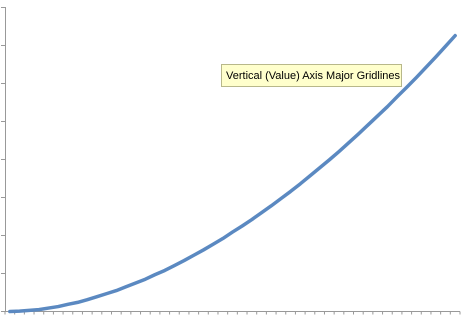  I want to click on tooltip-text: Vertical (Value) Axis Major Gridlines, so click(313, 76).